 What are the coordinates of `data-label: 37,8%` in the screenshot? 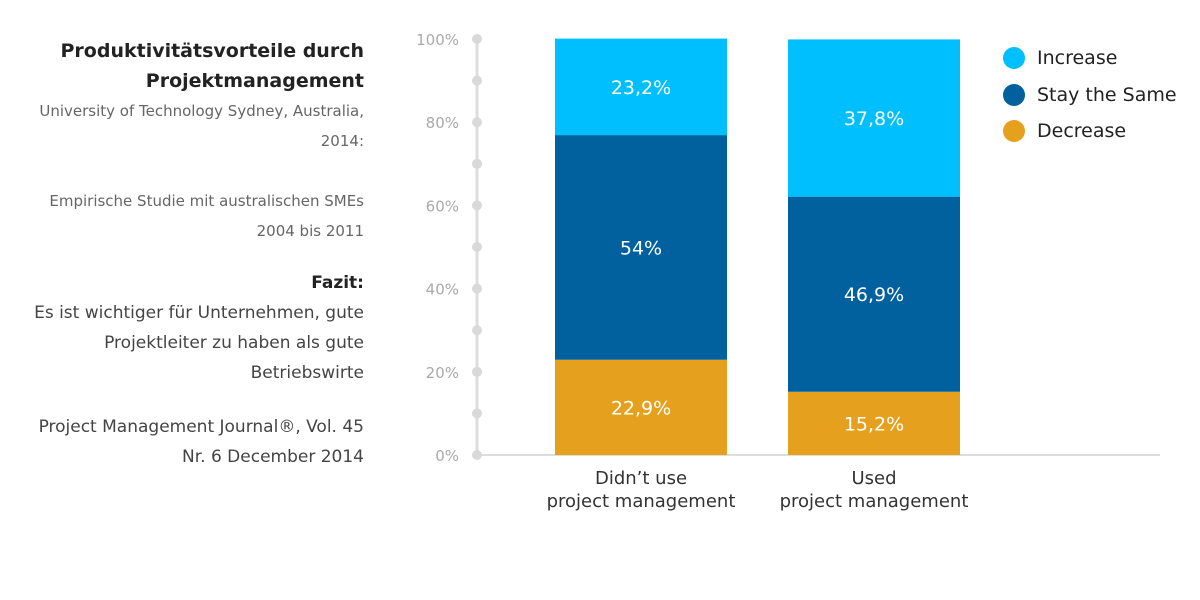 It's located at (874, 119).